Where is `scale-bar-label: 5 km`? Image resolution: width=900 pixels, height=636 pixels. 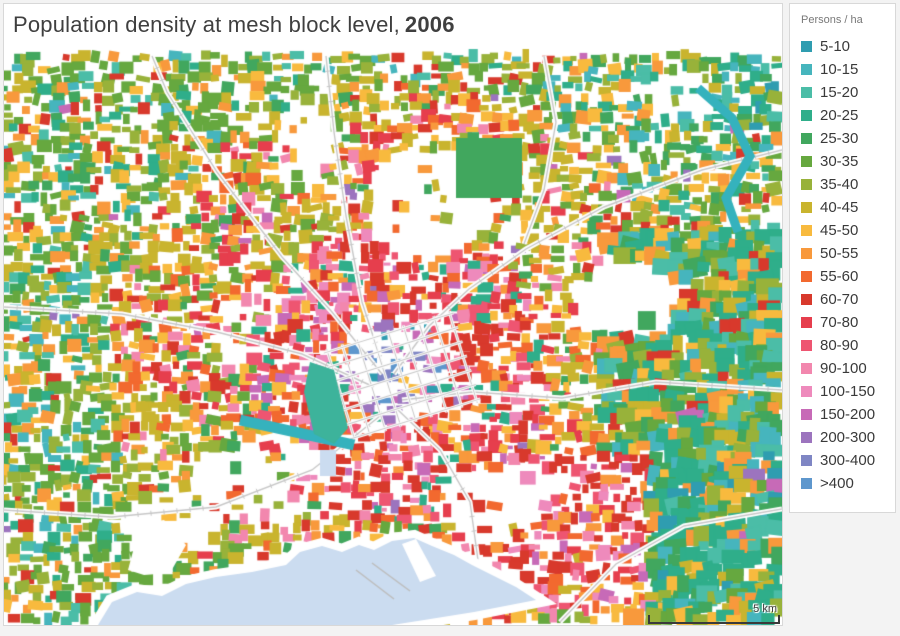 scale-bar-label: 5 km is located at coordinates (765, 609).